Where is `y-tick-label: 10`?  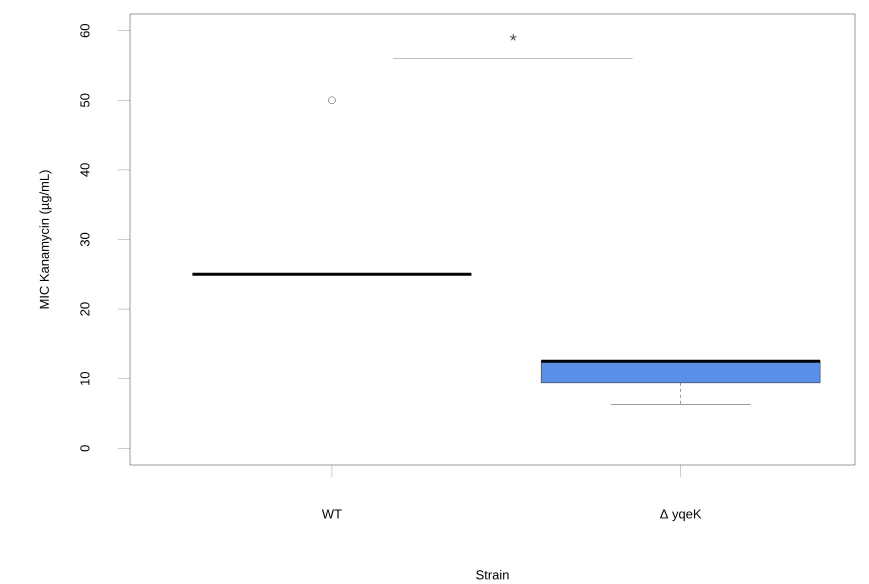 y-tick-label: 10 is located at coordinates (85, 378).